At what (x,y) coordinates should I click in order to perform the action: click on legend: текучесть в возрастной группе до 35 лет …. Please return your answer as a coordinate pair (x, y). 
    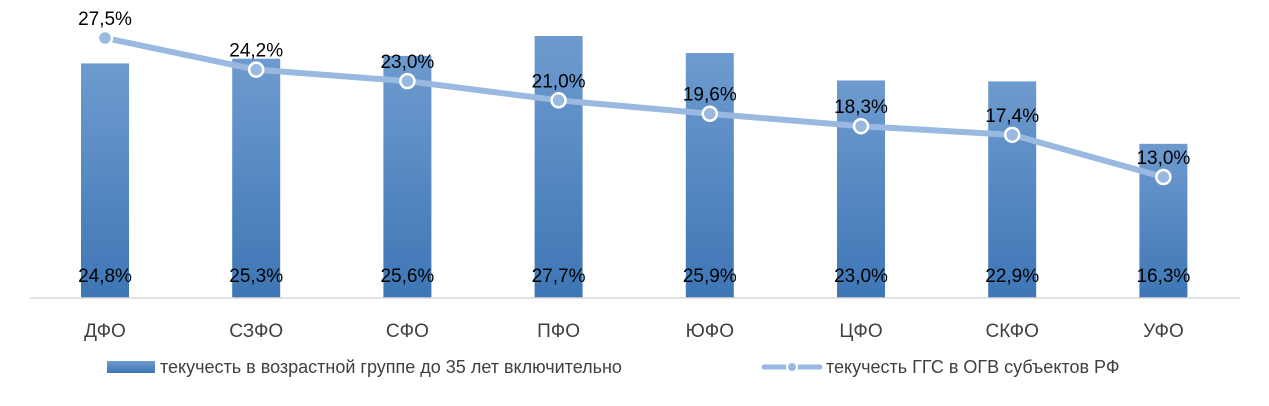
    Looking at the image, I should click on (613, 367).